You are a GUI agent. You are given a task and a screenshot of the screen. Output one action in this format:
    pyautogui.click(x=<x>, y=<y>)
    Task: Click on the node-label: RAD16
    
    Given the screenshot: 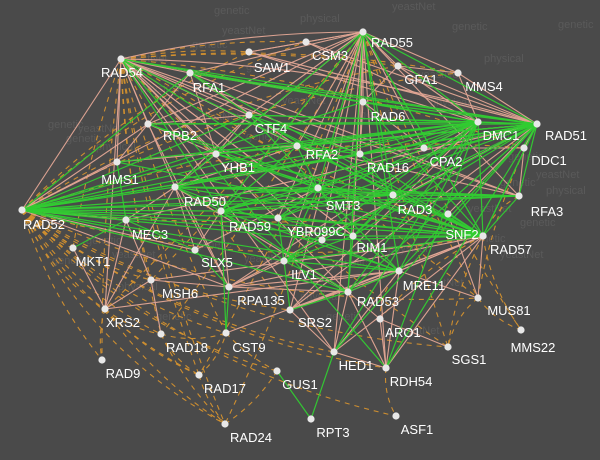 What is the action you would take?
    pyautogui.click(x=388, y=167)
    